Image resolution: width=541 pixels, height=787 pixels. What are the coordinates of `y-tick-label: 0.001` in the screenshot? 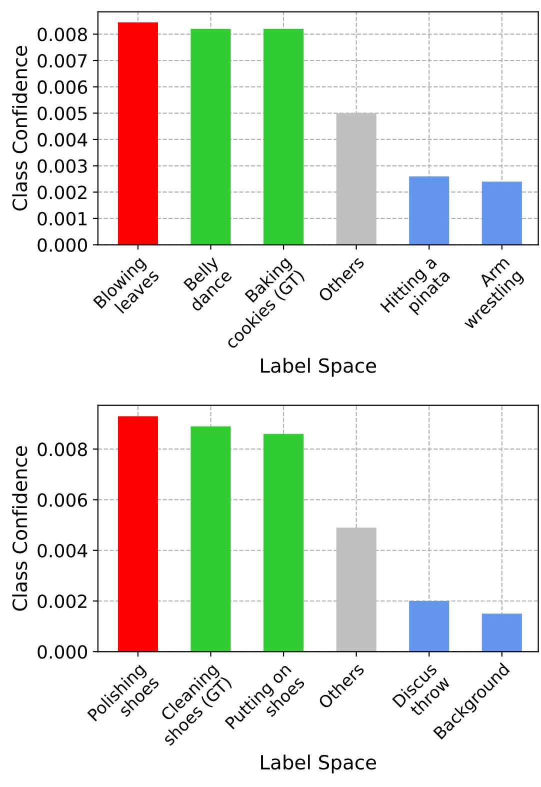 It's located at (62, 219).